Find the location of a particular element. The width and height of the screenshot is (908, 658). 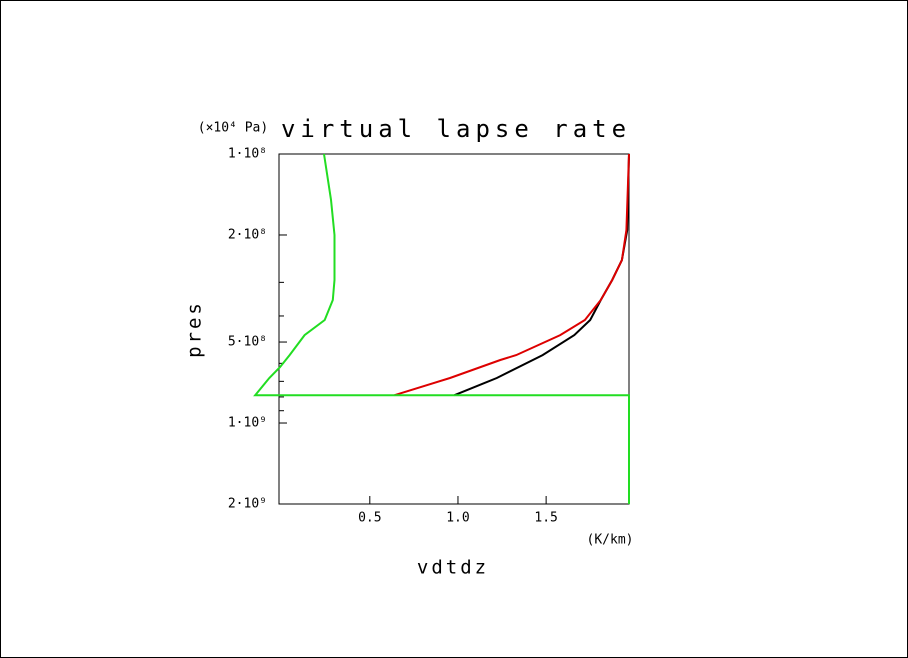

y-tick-label: 5·10⁸ is located at coordinates (247, 342).